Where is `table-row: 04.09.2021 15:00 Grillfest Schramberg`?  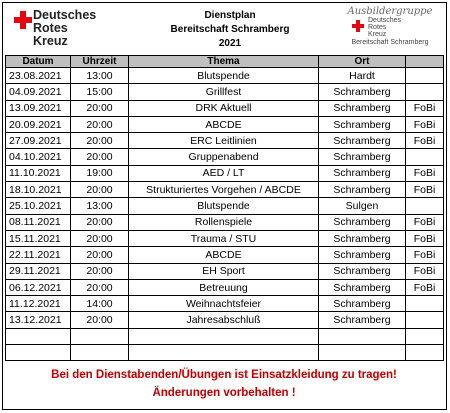 table-row: 04.09.2021 15:00 Grillfest Schramberg is located at coordinates (224, 92).